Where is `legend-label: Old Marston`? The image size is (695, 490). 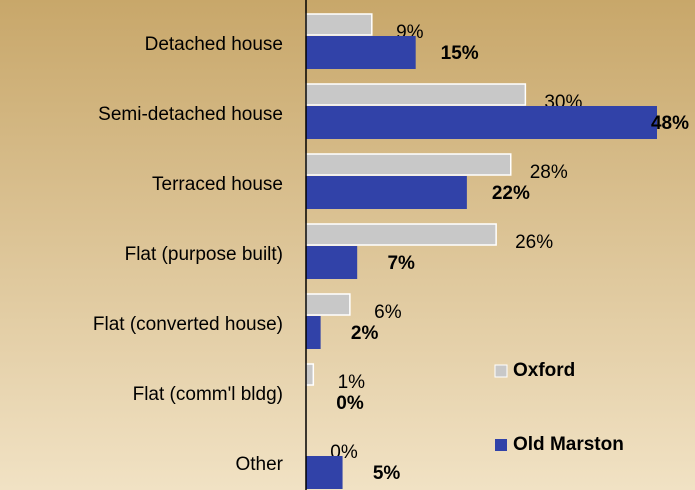
legend-label: Old Marston is located at coordinates (568, 444).